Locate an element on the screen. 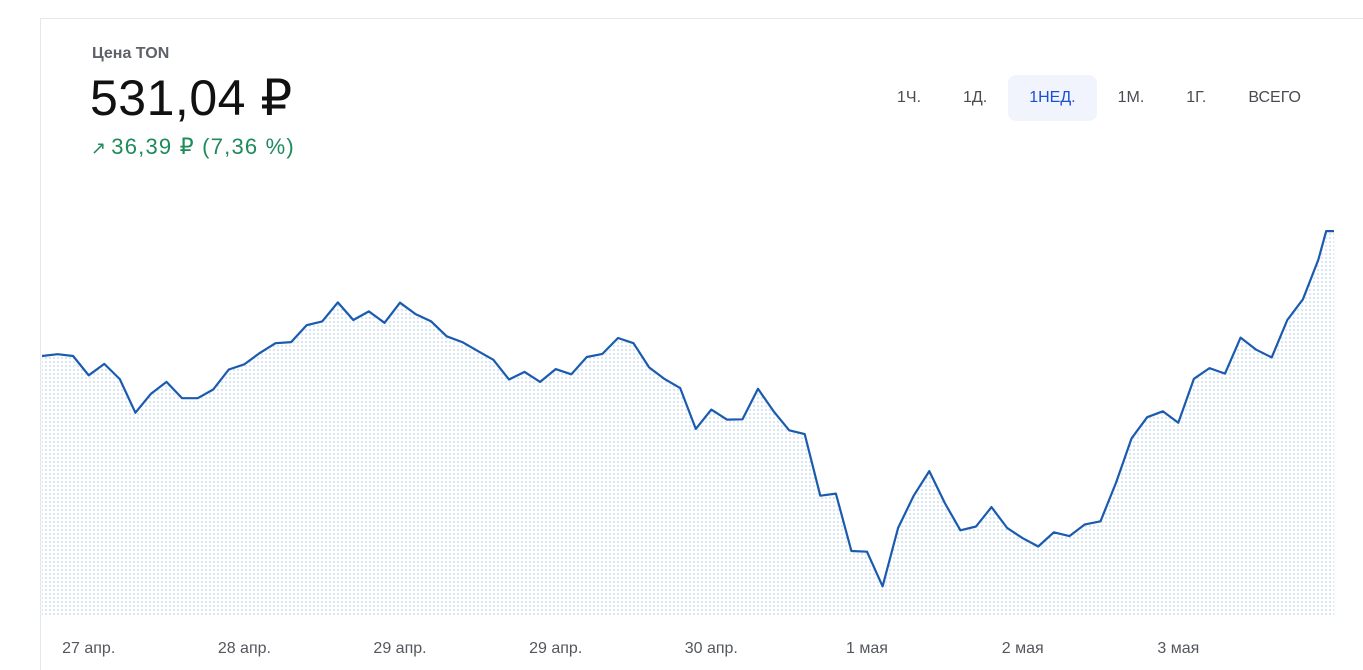  x-tick-label: 2 мая is located at coordinates (1023, 648).